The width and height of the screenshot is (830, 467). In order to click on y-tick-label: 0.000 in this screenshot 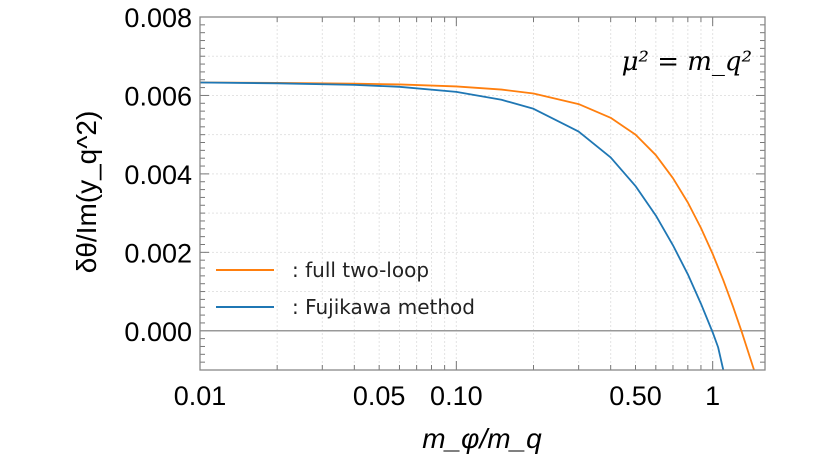, I will do `click(158, 332)`.